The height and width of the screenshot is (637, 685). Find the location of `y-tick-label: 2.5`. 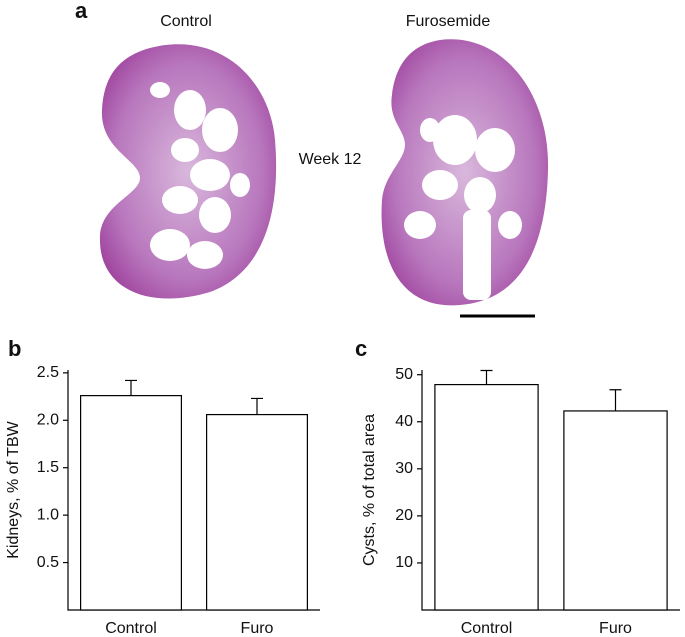

y-tick-label: 2.5 is located at coordinates (48, 372).